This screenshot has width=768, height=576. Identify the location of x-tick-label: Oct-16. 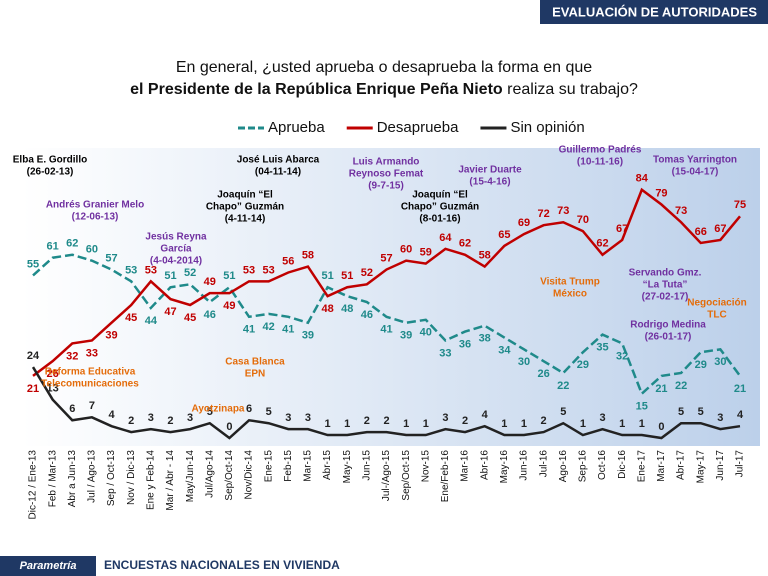
(602, 465).